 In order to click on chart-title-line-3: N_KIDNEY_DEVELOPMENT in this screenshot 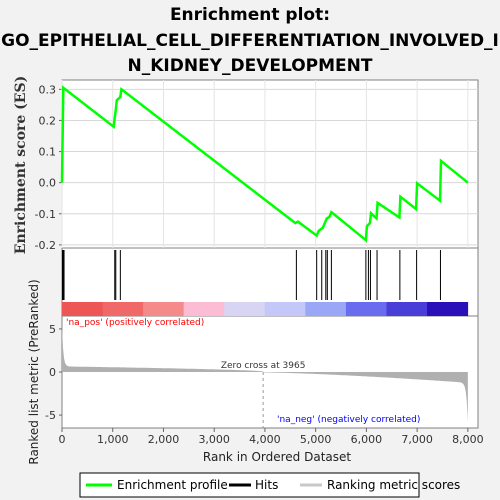, I will do `click(250, 66)`.